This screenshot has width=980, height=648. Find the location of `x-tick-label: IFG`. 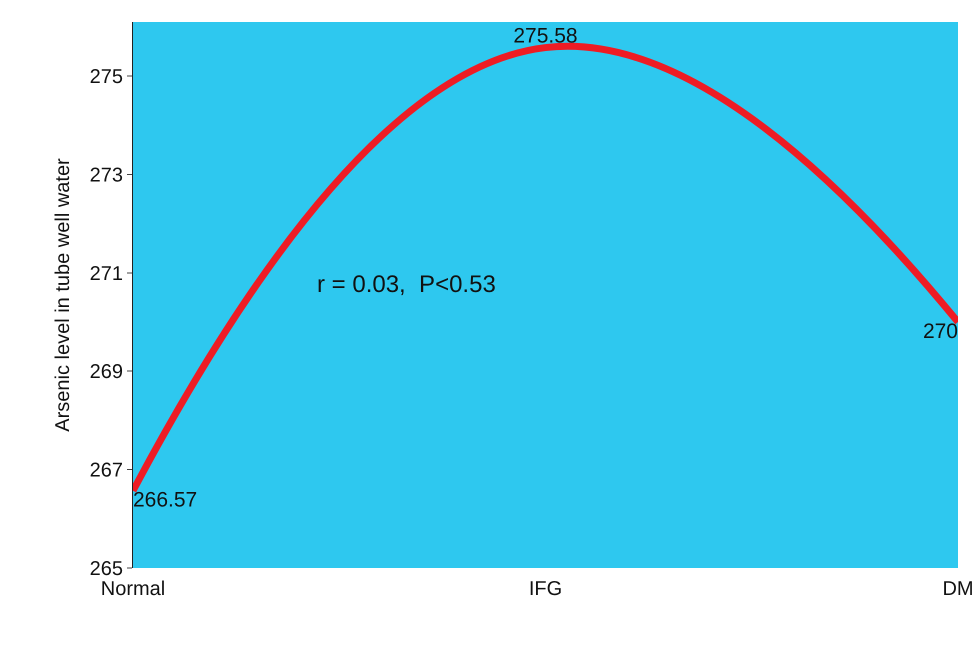

x-tick-label: IFG is located at coordinates (545, 589).